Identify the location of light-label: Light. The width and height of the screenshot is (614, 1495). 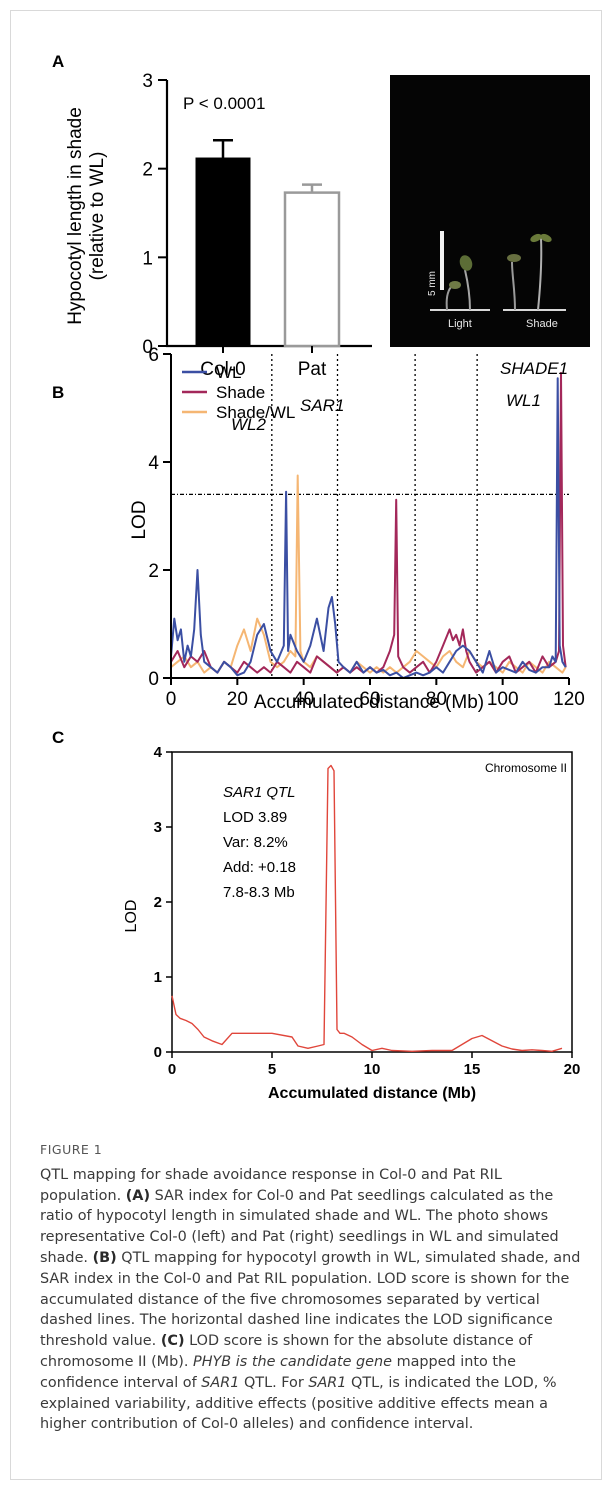
(460, 324).